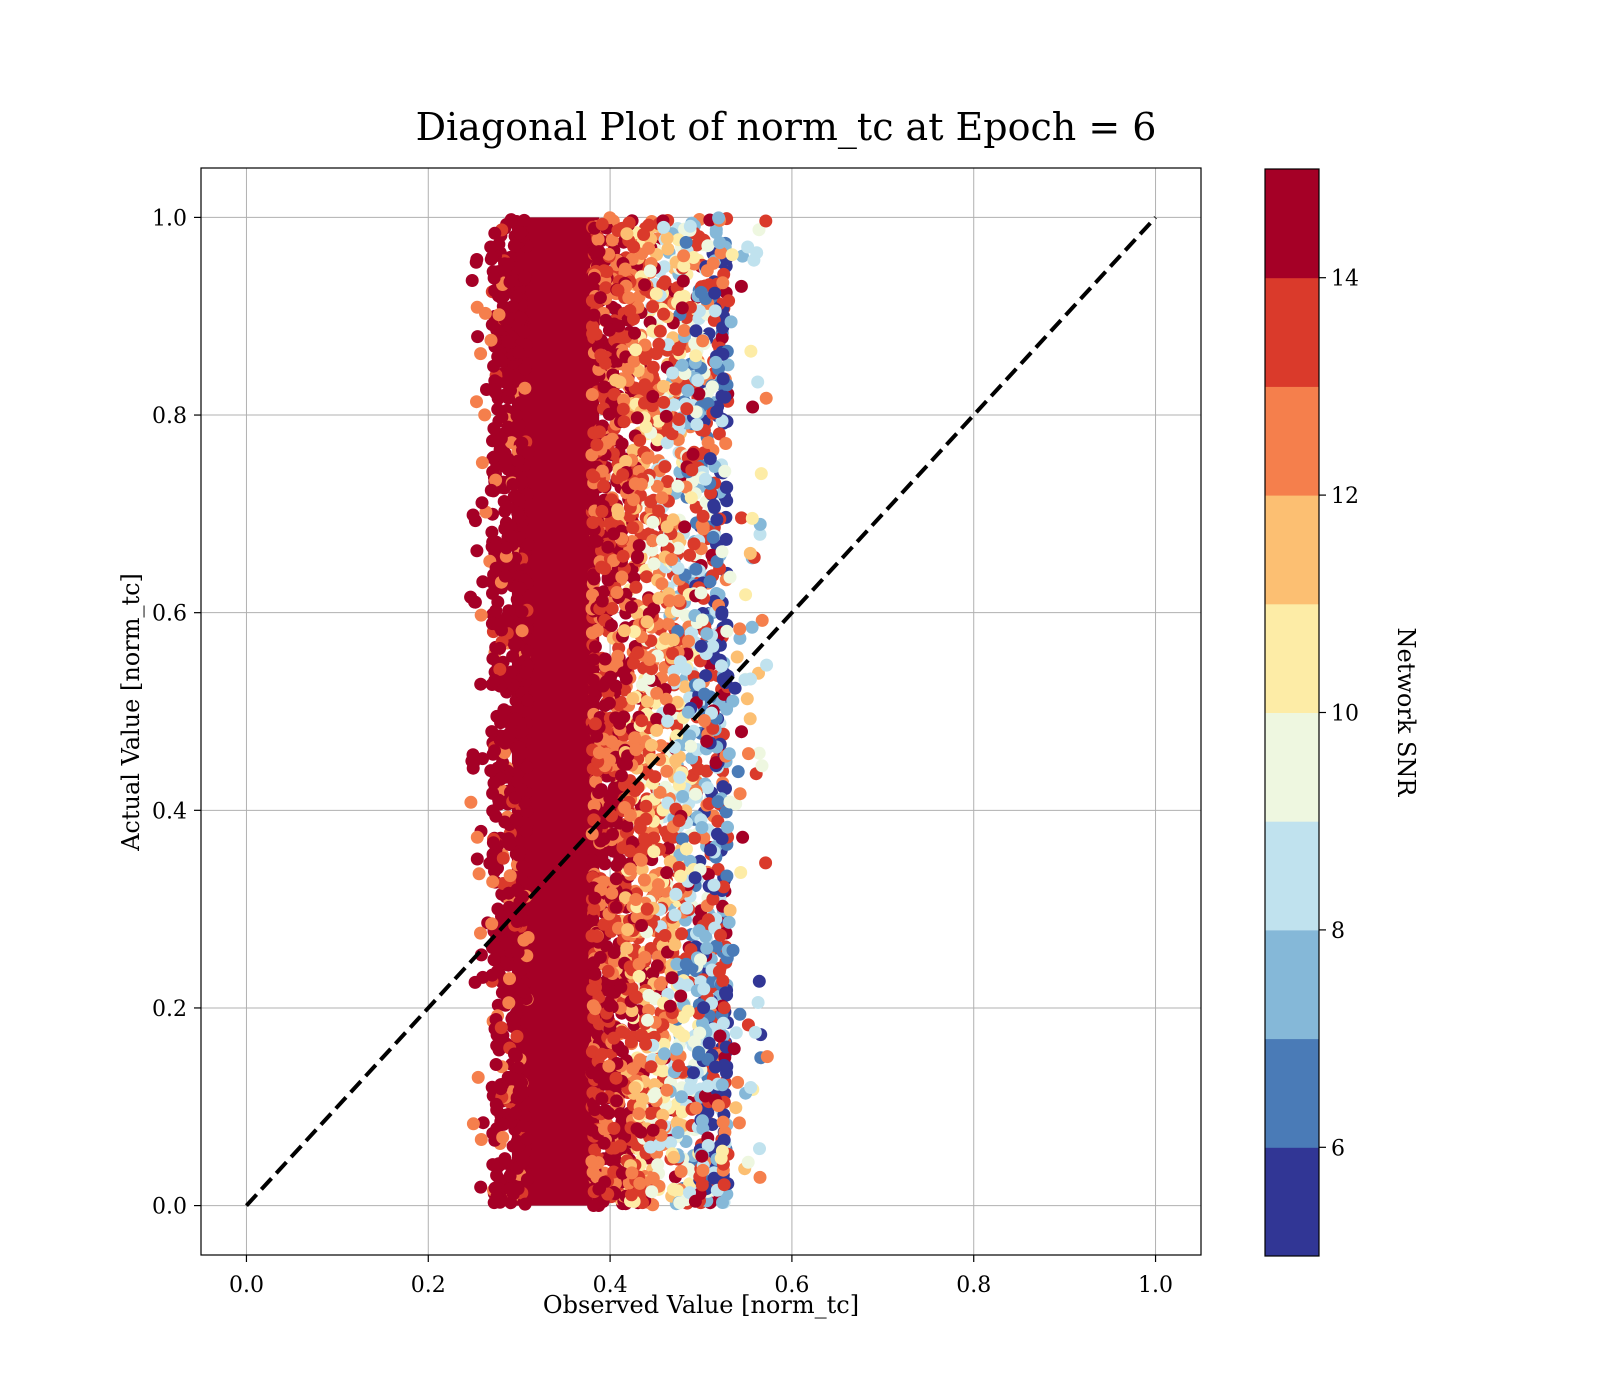 The height and width of the screenshot is (1400, 1600). What do you see at coordinates (1338, 931) in the screenshot?
I see `colorbar-tick-label: 8` at bounding box center [1338, 931].